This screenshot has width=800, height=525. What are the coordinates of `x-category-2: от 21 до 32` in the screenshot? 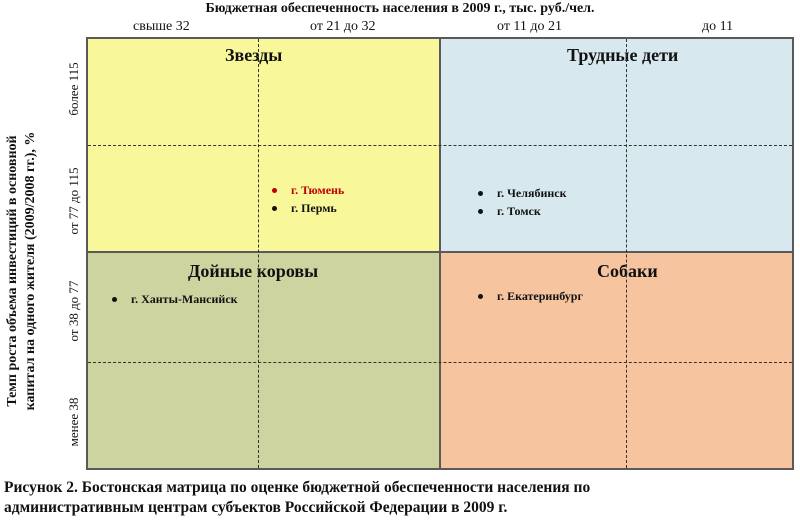 It's located at (343, 26).